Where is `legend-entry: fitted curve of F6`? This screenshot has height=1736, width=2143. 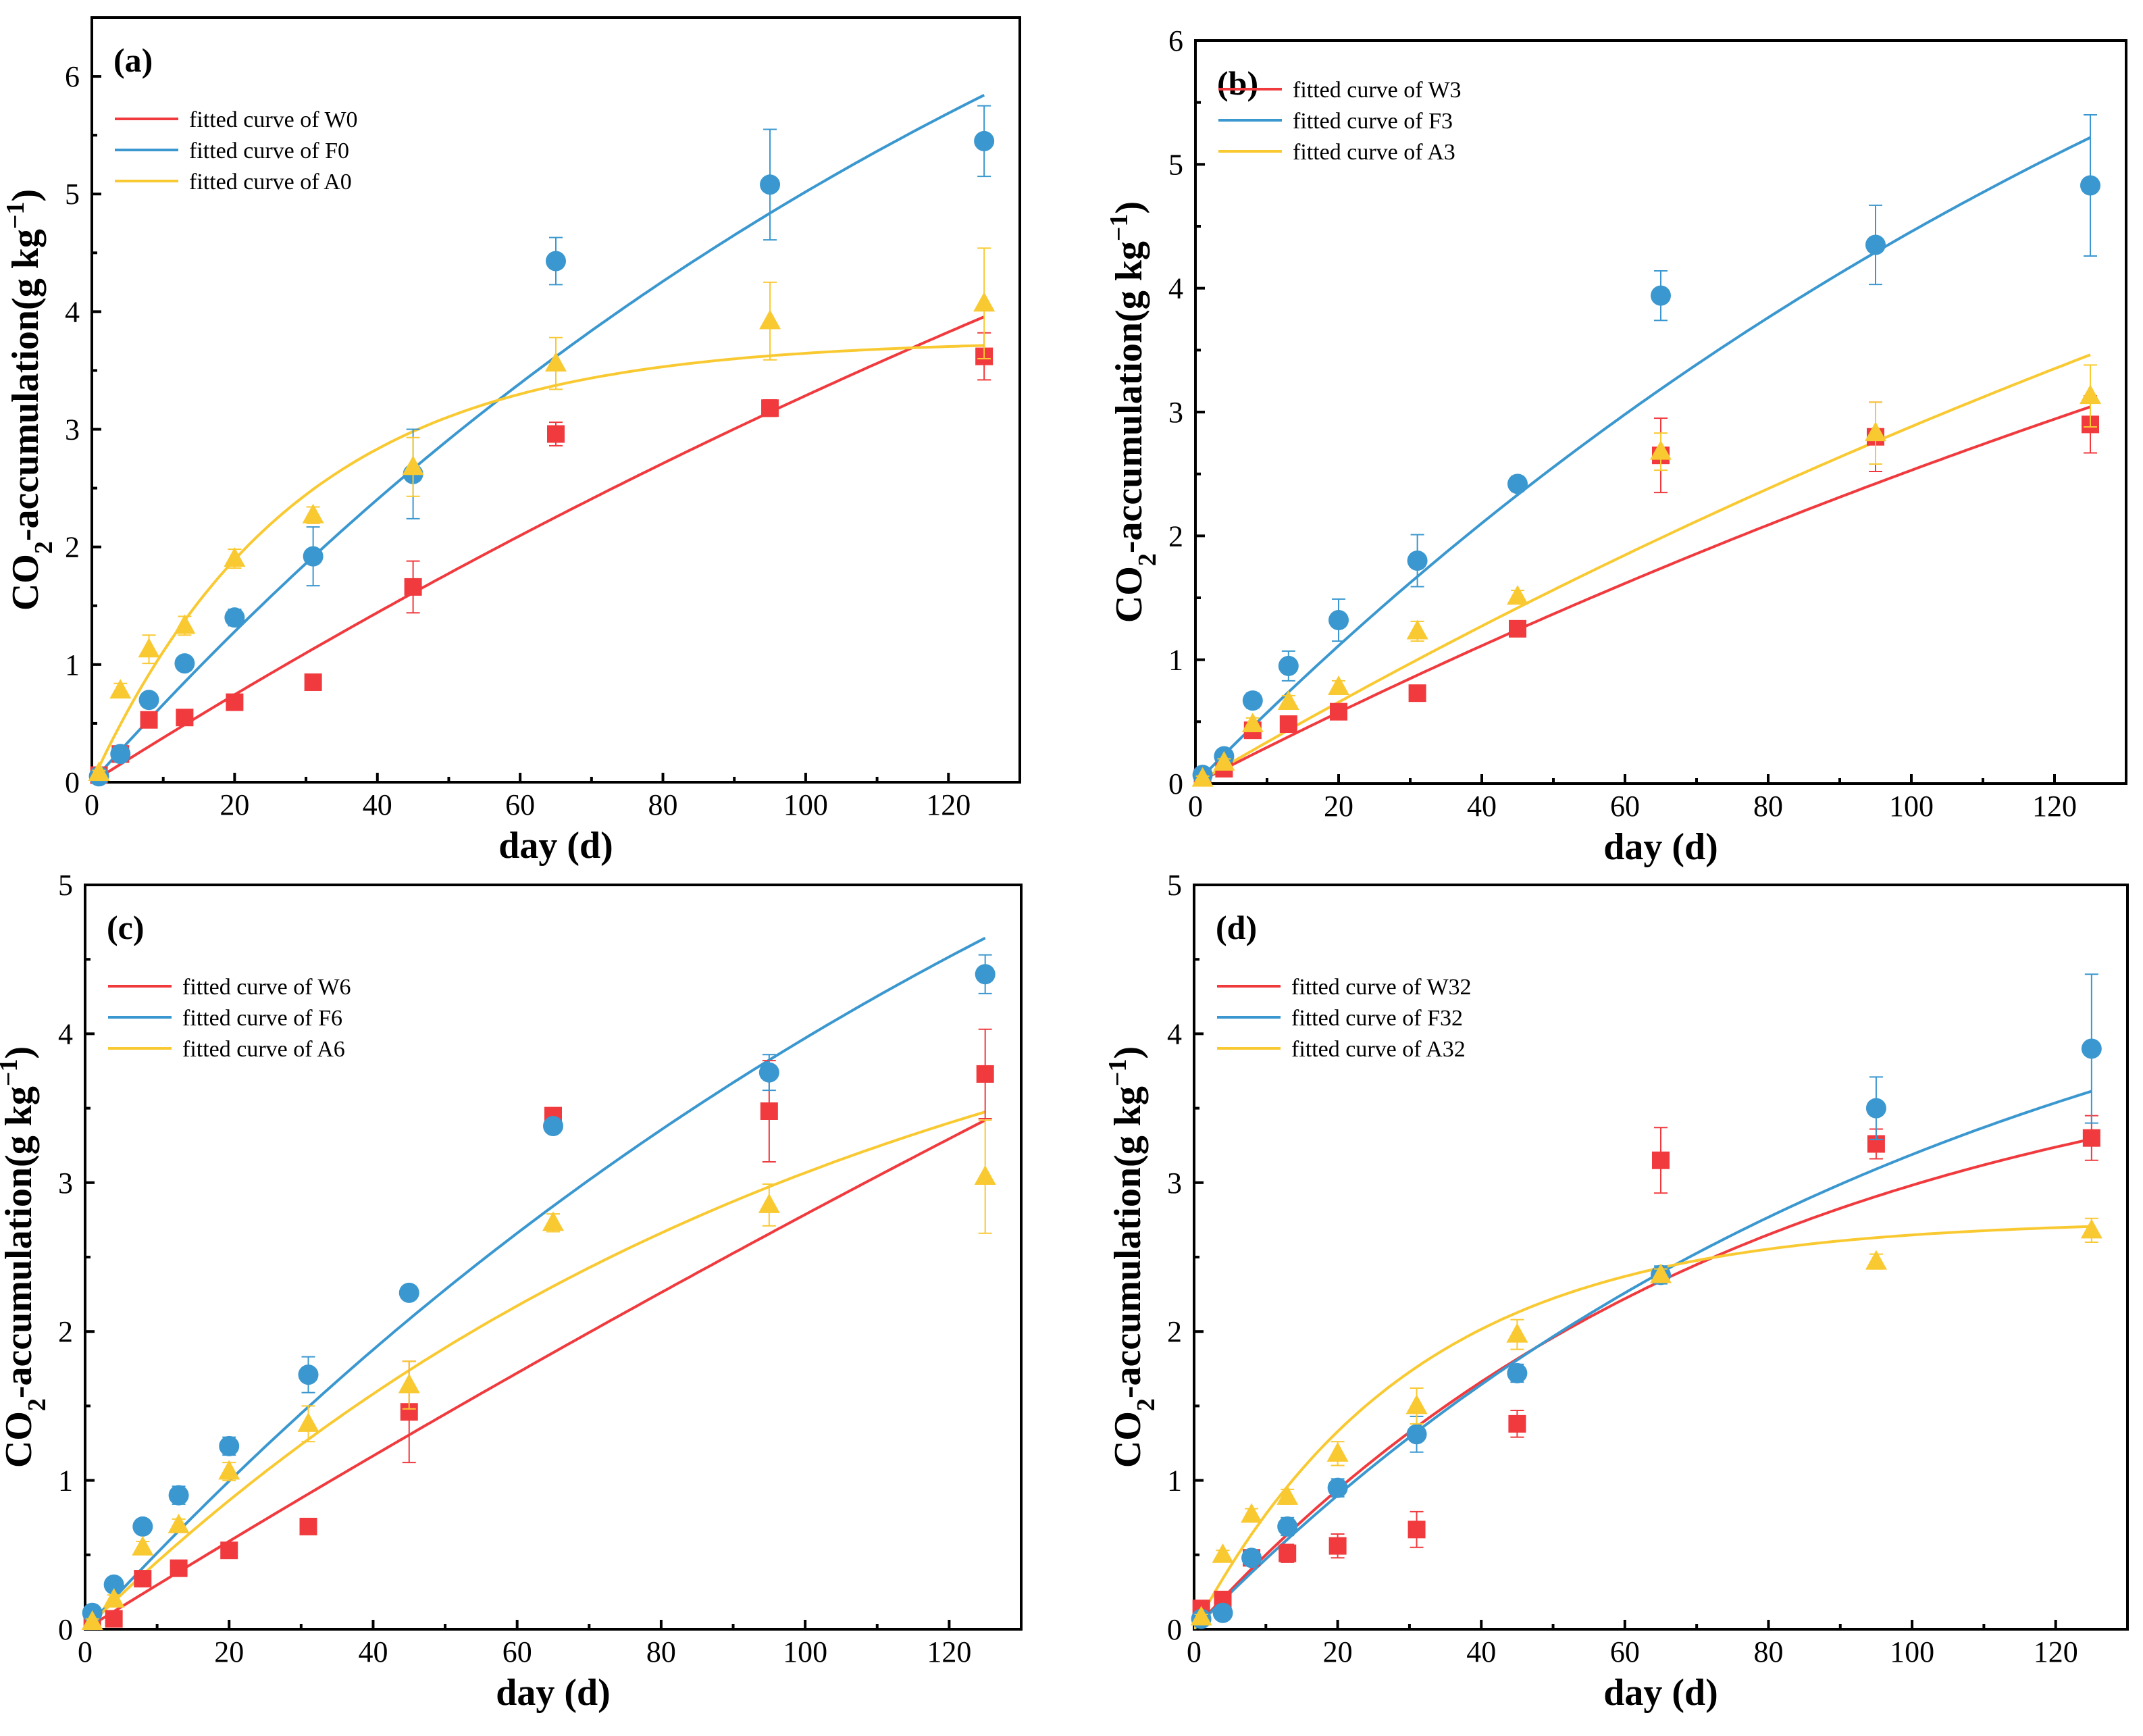
legend-entry: fitted curve of F6 is located at coordinates (262, 1018).